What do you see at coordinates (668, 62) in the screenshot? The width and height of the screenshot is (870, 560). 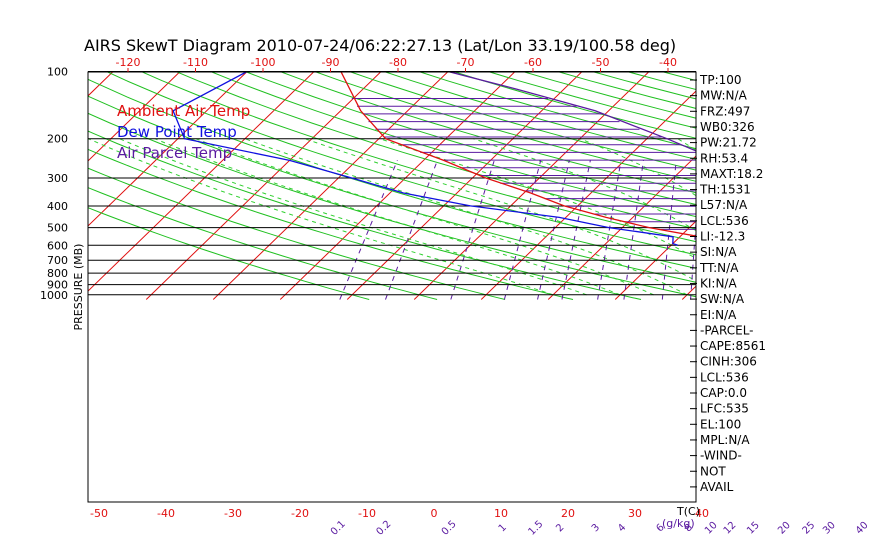 I see `top-temp-tick-label: -40` at bounding box center [668, 62].